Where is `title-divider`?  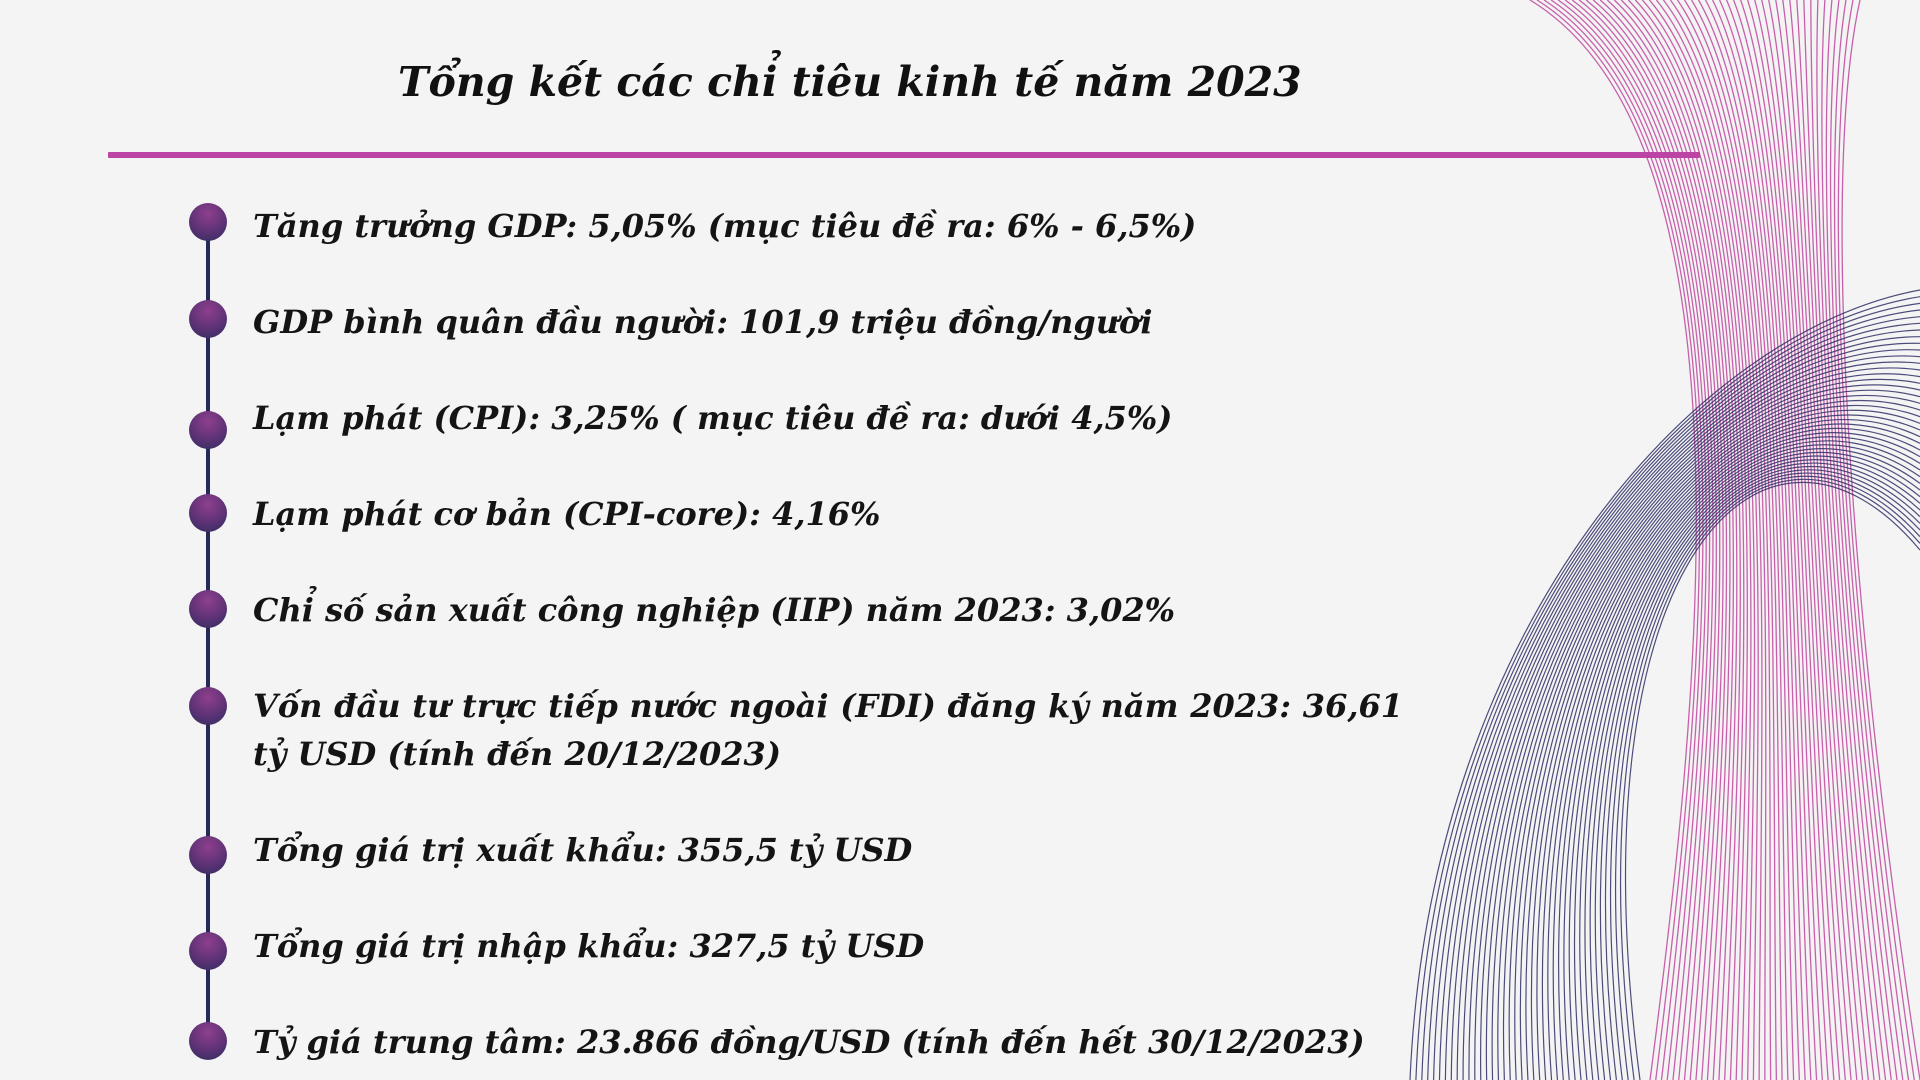 title-divider is located at coordinates (904, 155).